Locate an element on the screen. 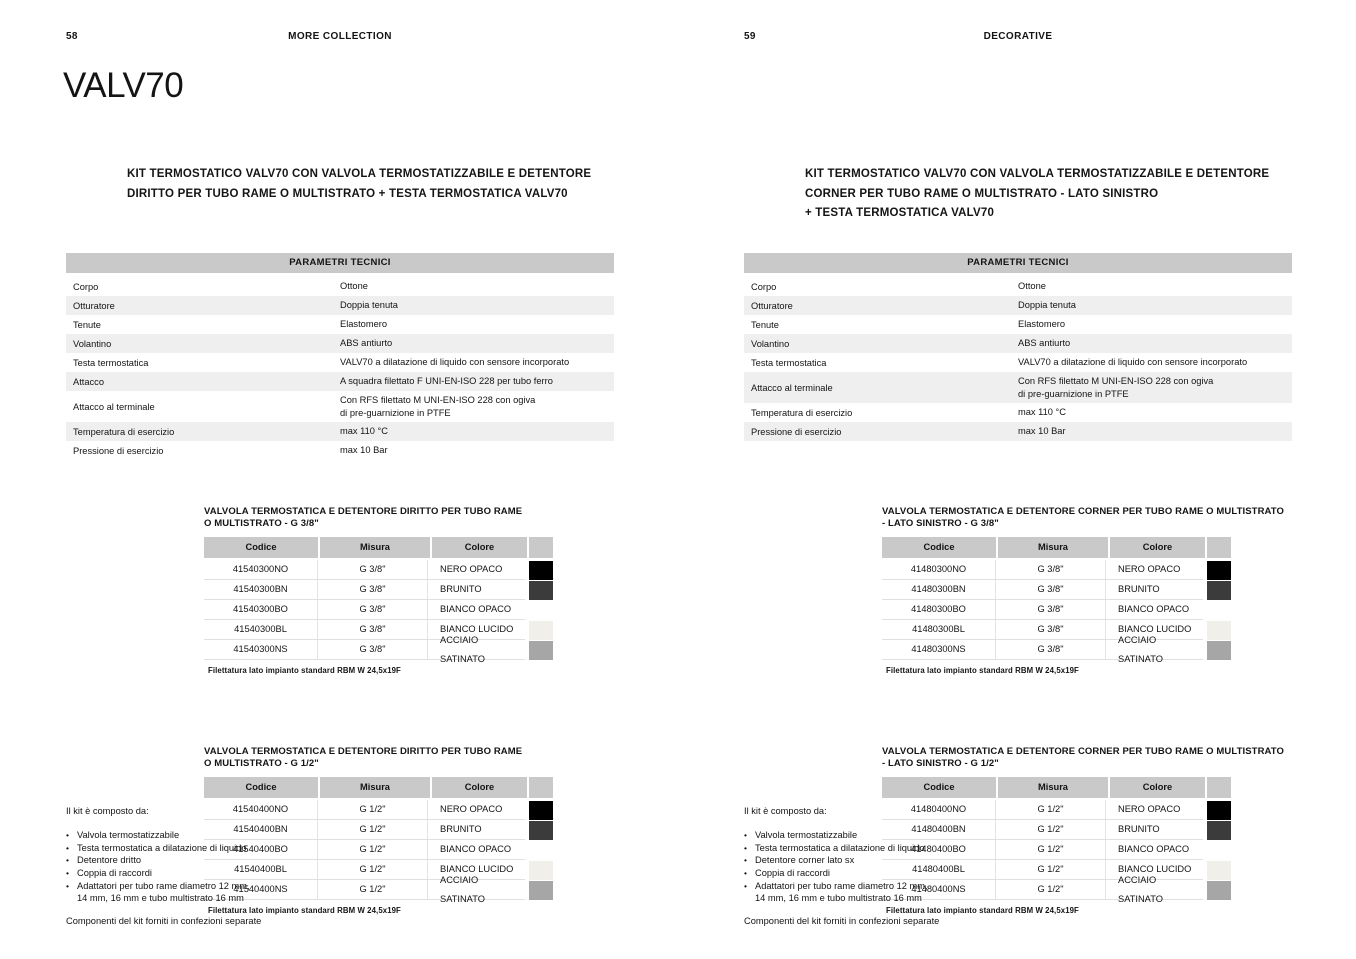  table-row: 41480300BO G 3/8" BIANCO OPACO is located at coordinates (1056, 610).